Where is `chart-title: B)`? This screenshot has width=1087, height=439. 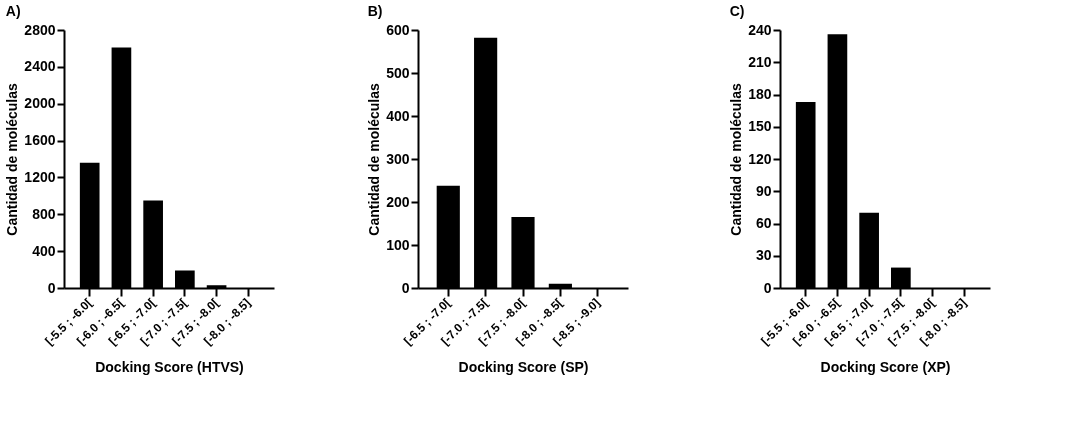
chart-title: B) is located at coordinates (375, 11).